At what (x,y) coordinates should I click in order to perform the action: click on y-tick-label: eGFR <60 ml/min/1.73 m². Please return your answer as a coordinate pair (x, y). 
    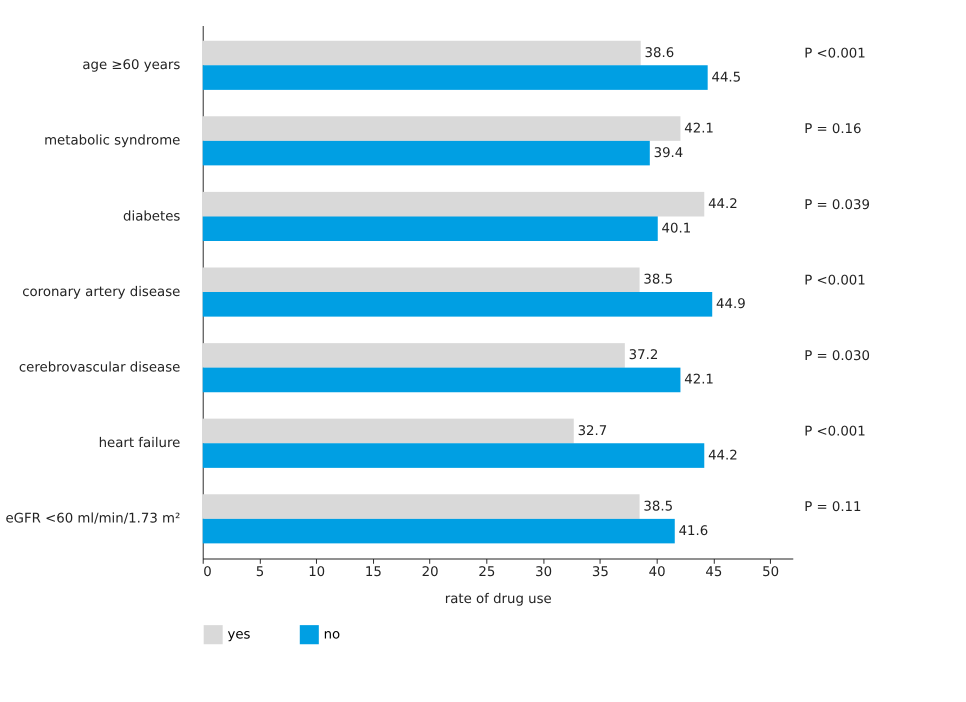
    Looking at the image, I should click on (92, 519).